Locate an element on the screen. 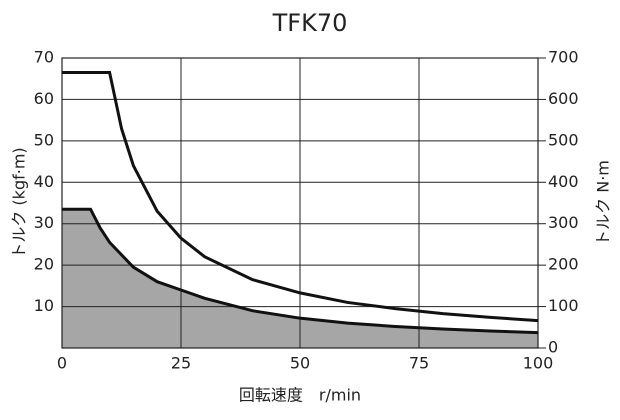 The height and width of the screenshot is (420, 620). y-tick-label: 20 is located at coordinates (44, 264).